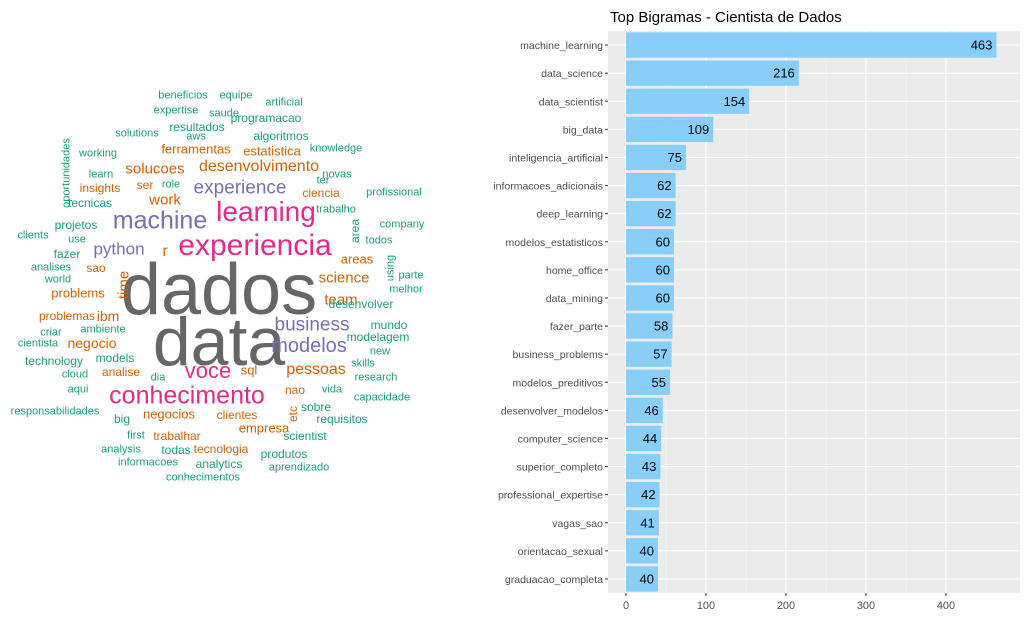 This screenshot has height=617, width=1024. Describe the element at coordinates (656, 157) in the screenshot. I see `bar-inteligencia_artificial` at that location.